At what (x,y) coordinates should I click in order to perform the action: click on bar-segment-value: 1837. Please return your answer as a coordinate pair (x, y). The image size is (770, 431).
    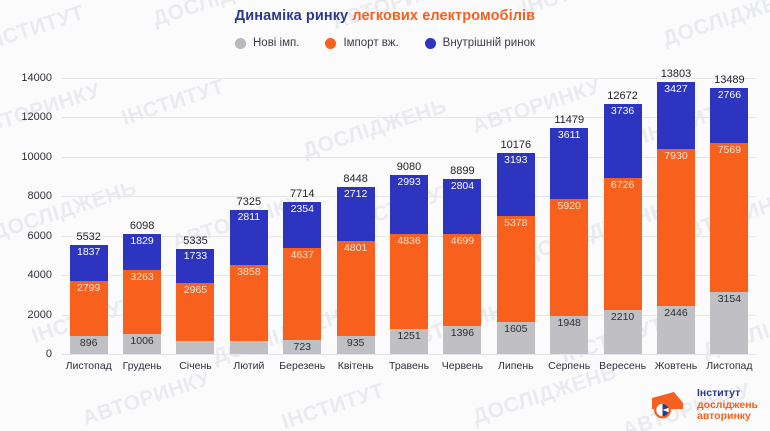
    Looking at the image, I should click on (89, 251).